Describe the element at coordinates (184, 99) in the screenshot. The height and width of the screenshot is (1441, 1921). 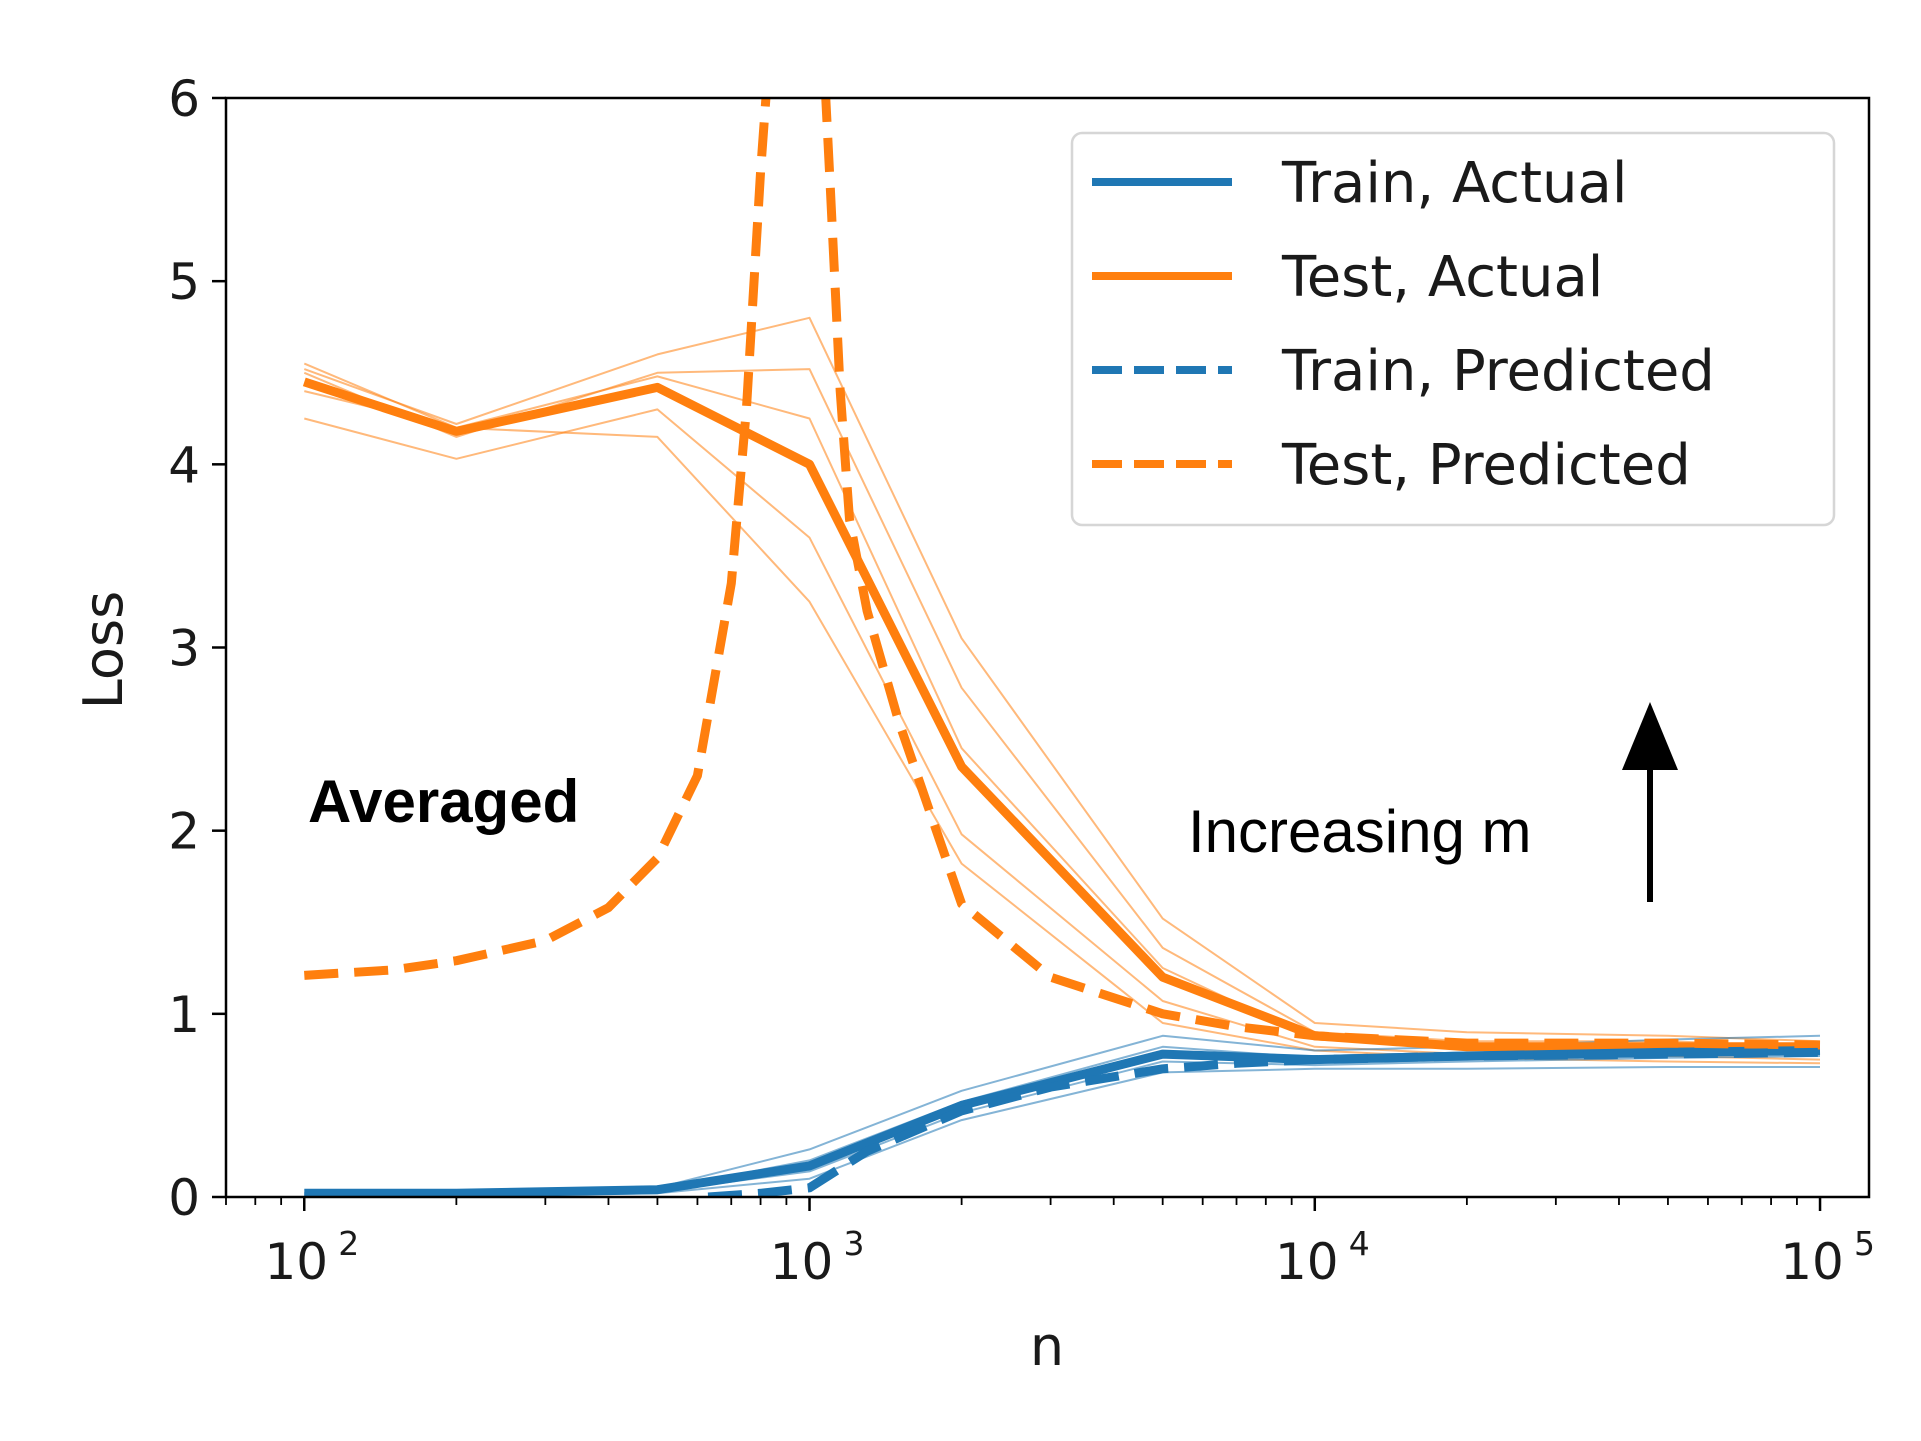
I see `y-tick-label-6: 6` at that location.